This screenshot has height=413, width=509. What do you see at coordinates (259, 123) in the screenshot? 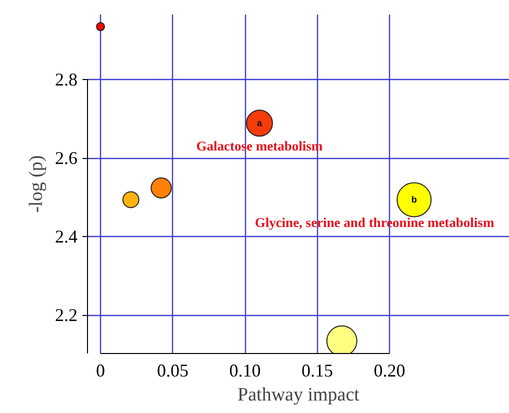
I see `annotation: a` at bounding box center [259, 123].